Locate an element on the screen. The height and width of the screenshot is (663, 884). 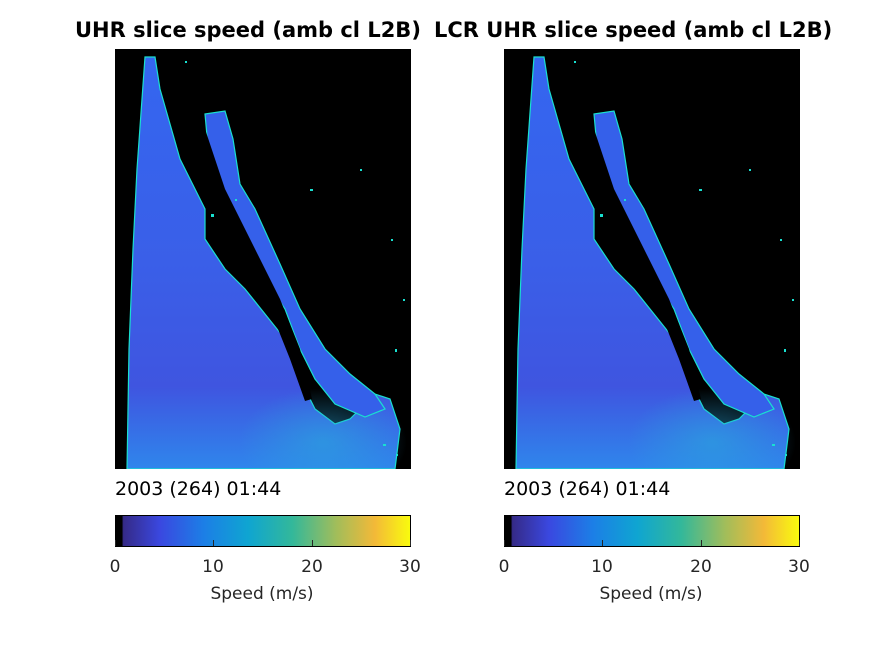
colorbar-right is located at coordinates (652, 531).